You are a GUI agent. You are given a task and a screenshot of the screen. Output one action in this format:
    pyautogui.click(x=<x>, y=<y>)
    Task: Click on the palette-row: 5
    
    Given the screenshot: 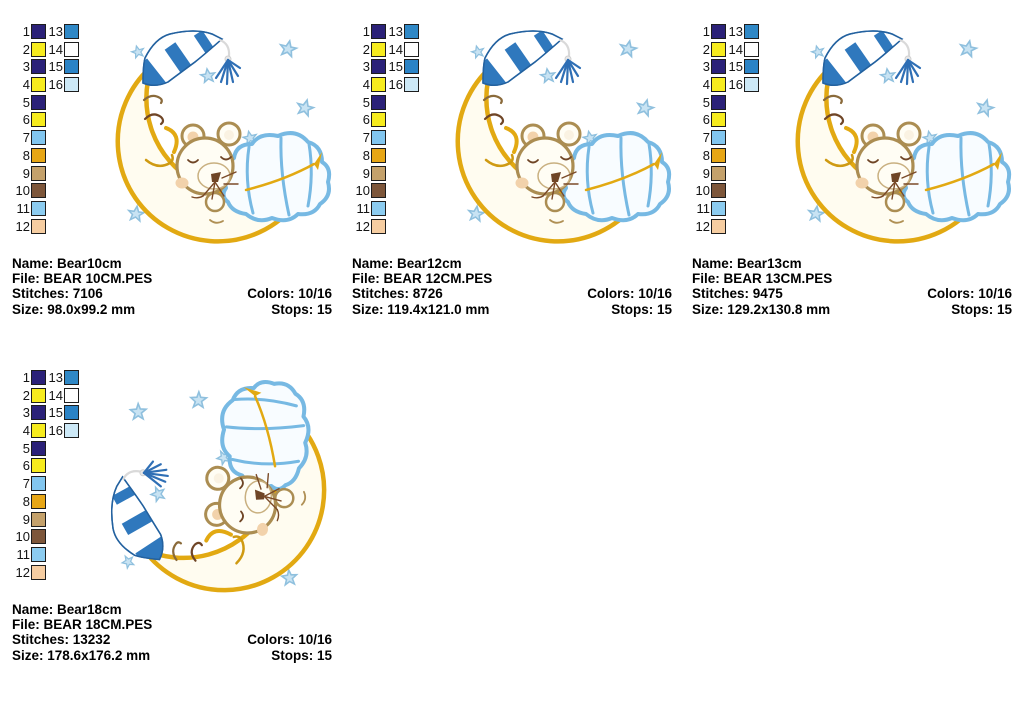 What is the action you would take?
    pyautogui.click(x=385, y=102)
    